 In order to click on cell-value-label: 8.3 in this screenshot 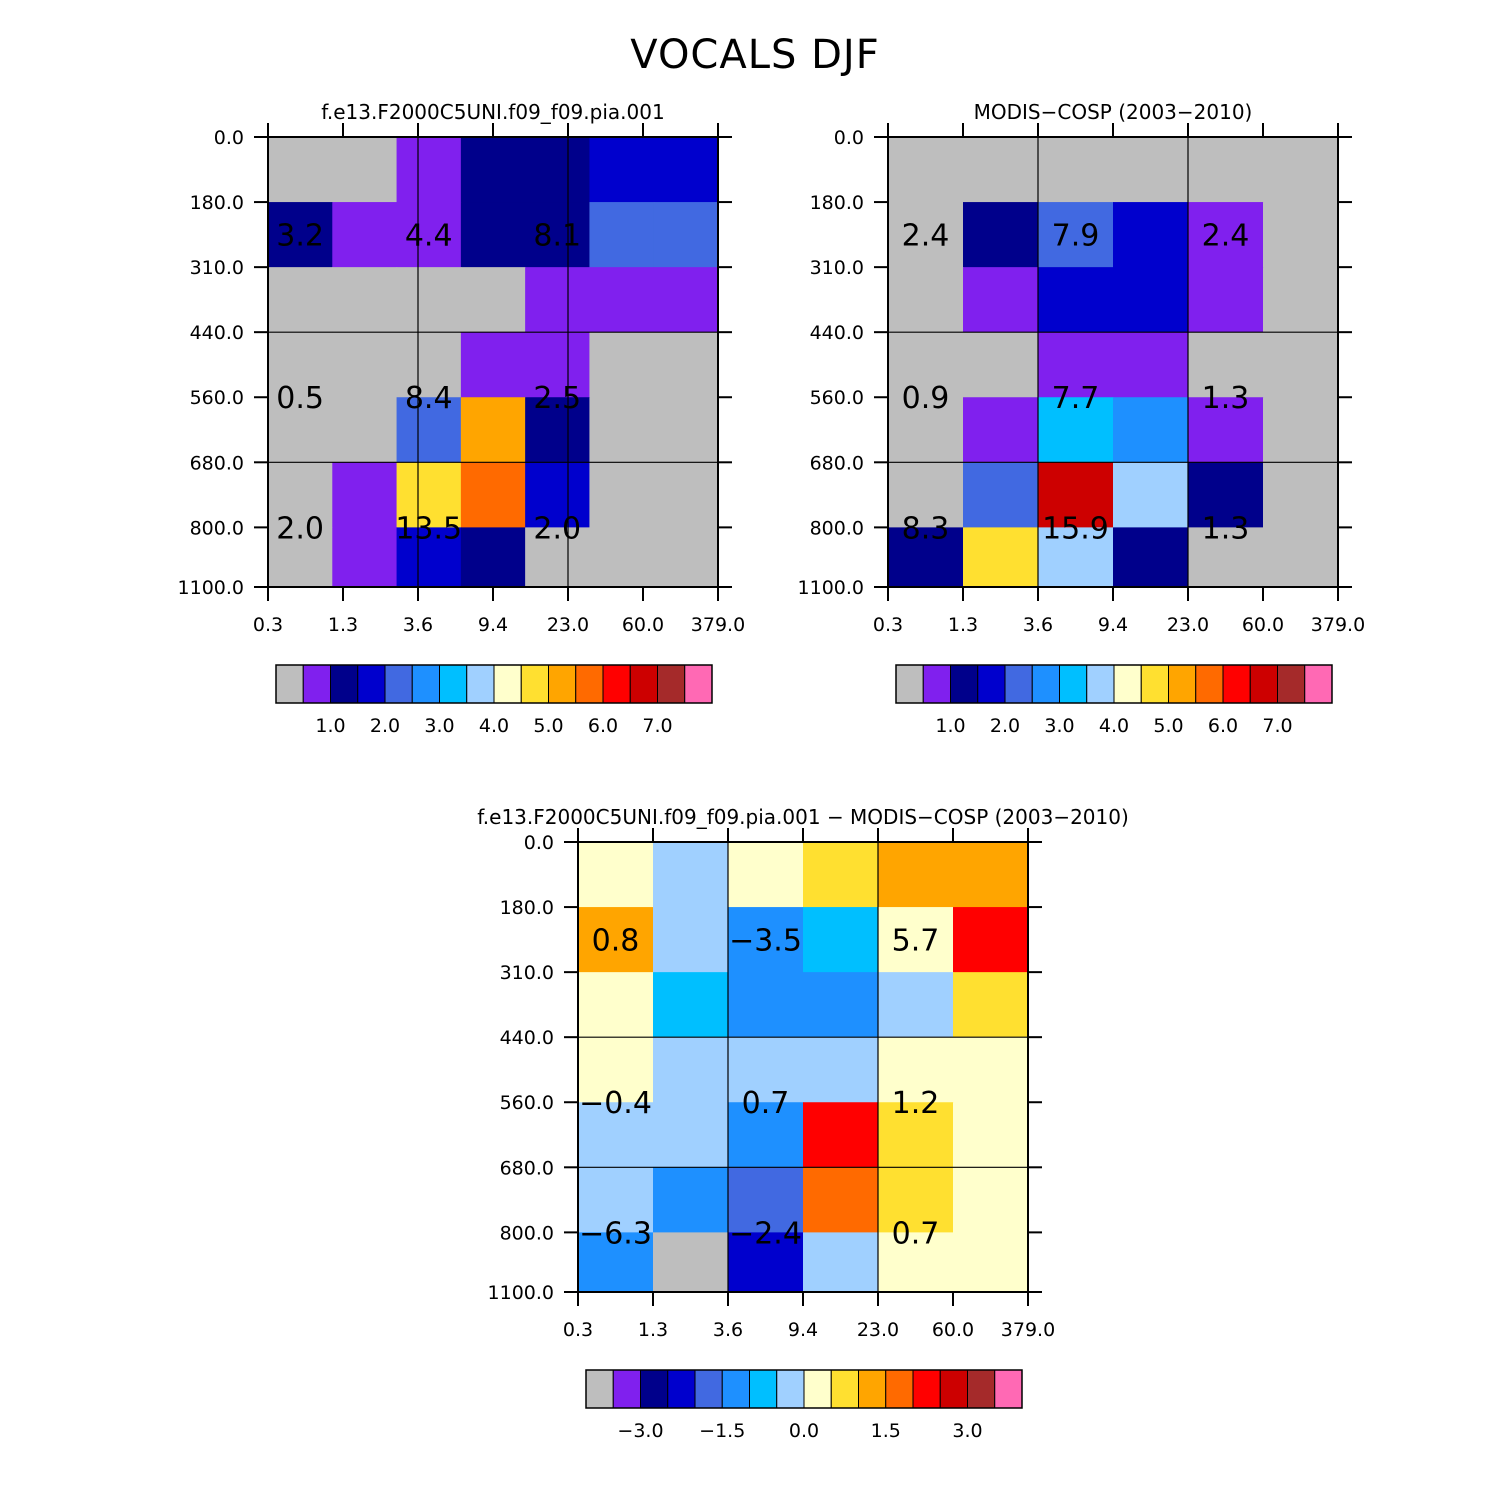, I will do `click(926, 528)`.